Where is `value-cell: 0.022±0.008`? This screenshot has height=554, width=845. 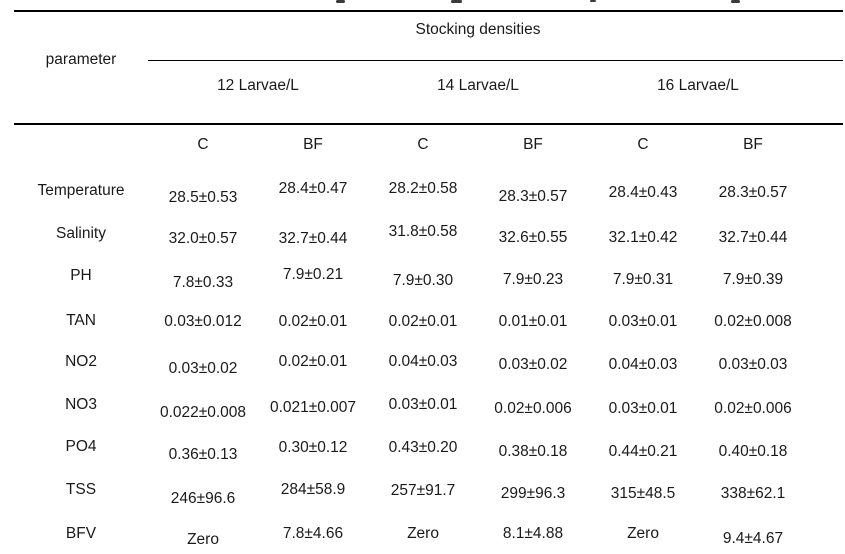
value-cell: 0.022±0.008 is located at coordinates (203, 408).